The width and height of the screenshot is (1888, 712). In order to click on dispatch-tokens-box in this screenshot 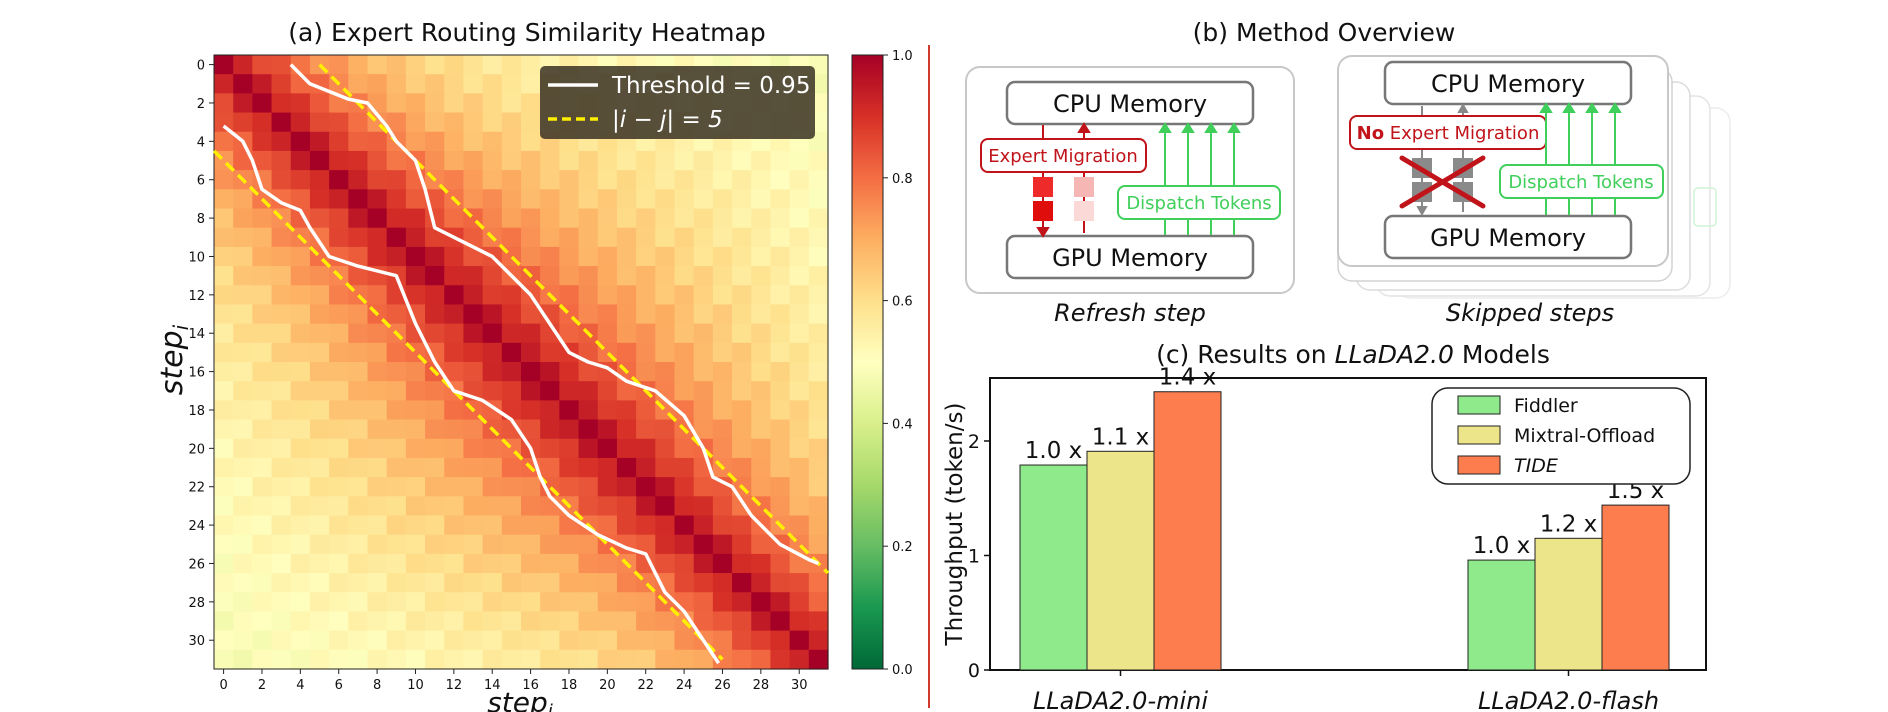, I will do `click(1199, 202)`.